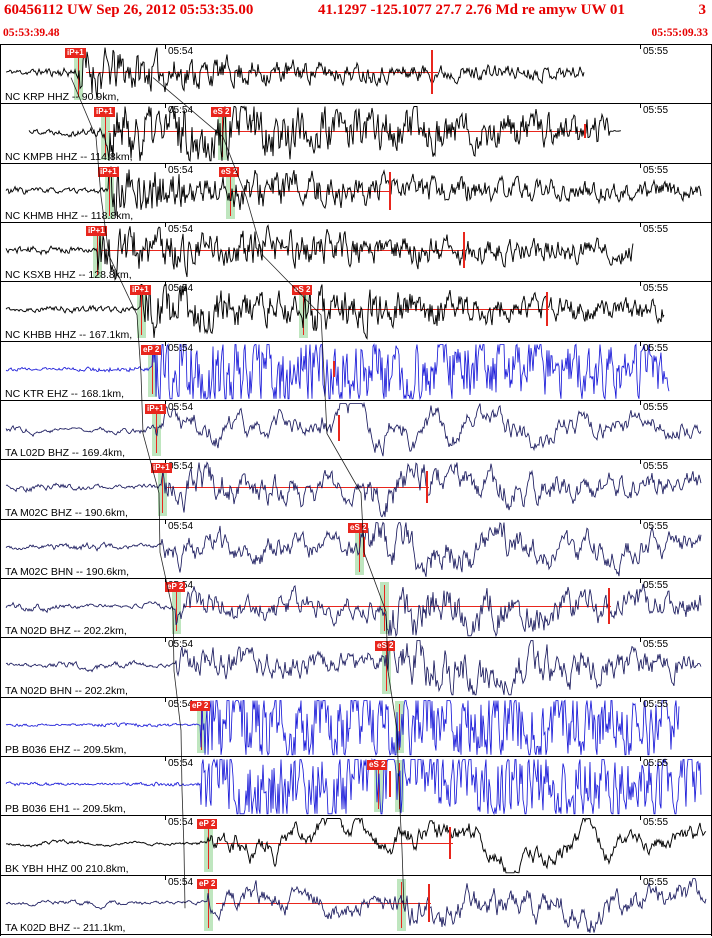 The image size is (712, 938). What do you see at coordinates (66, 690) in the screenshot?
I see `station-label: TA N02D BHN -- 202.2km,` at bounding box center [66, 690].